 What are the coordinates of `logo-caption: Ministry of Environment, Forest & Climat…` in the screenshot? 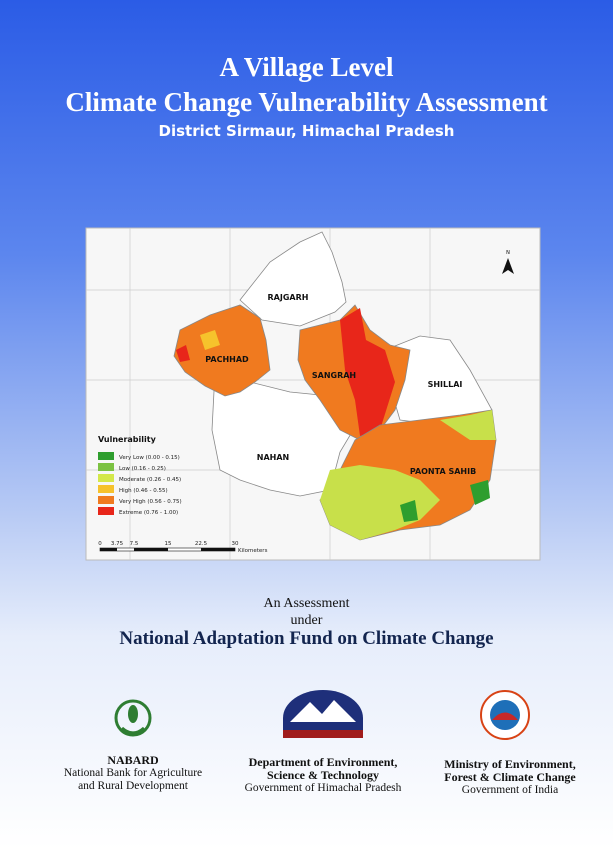 It's located at (510, 777).